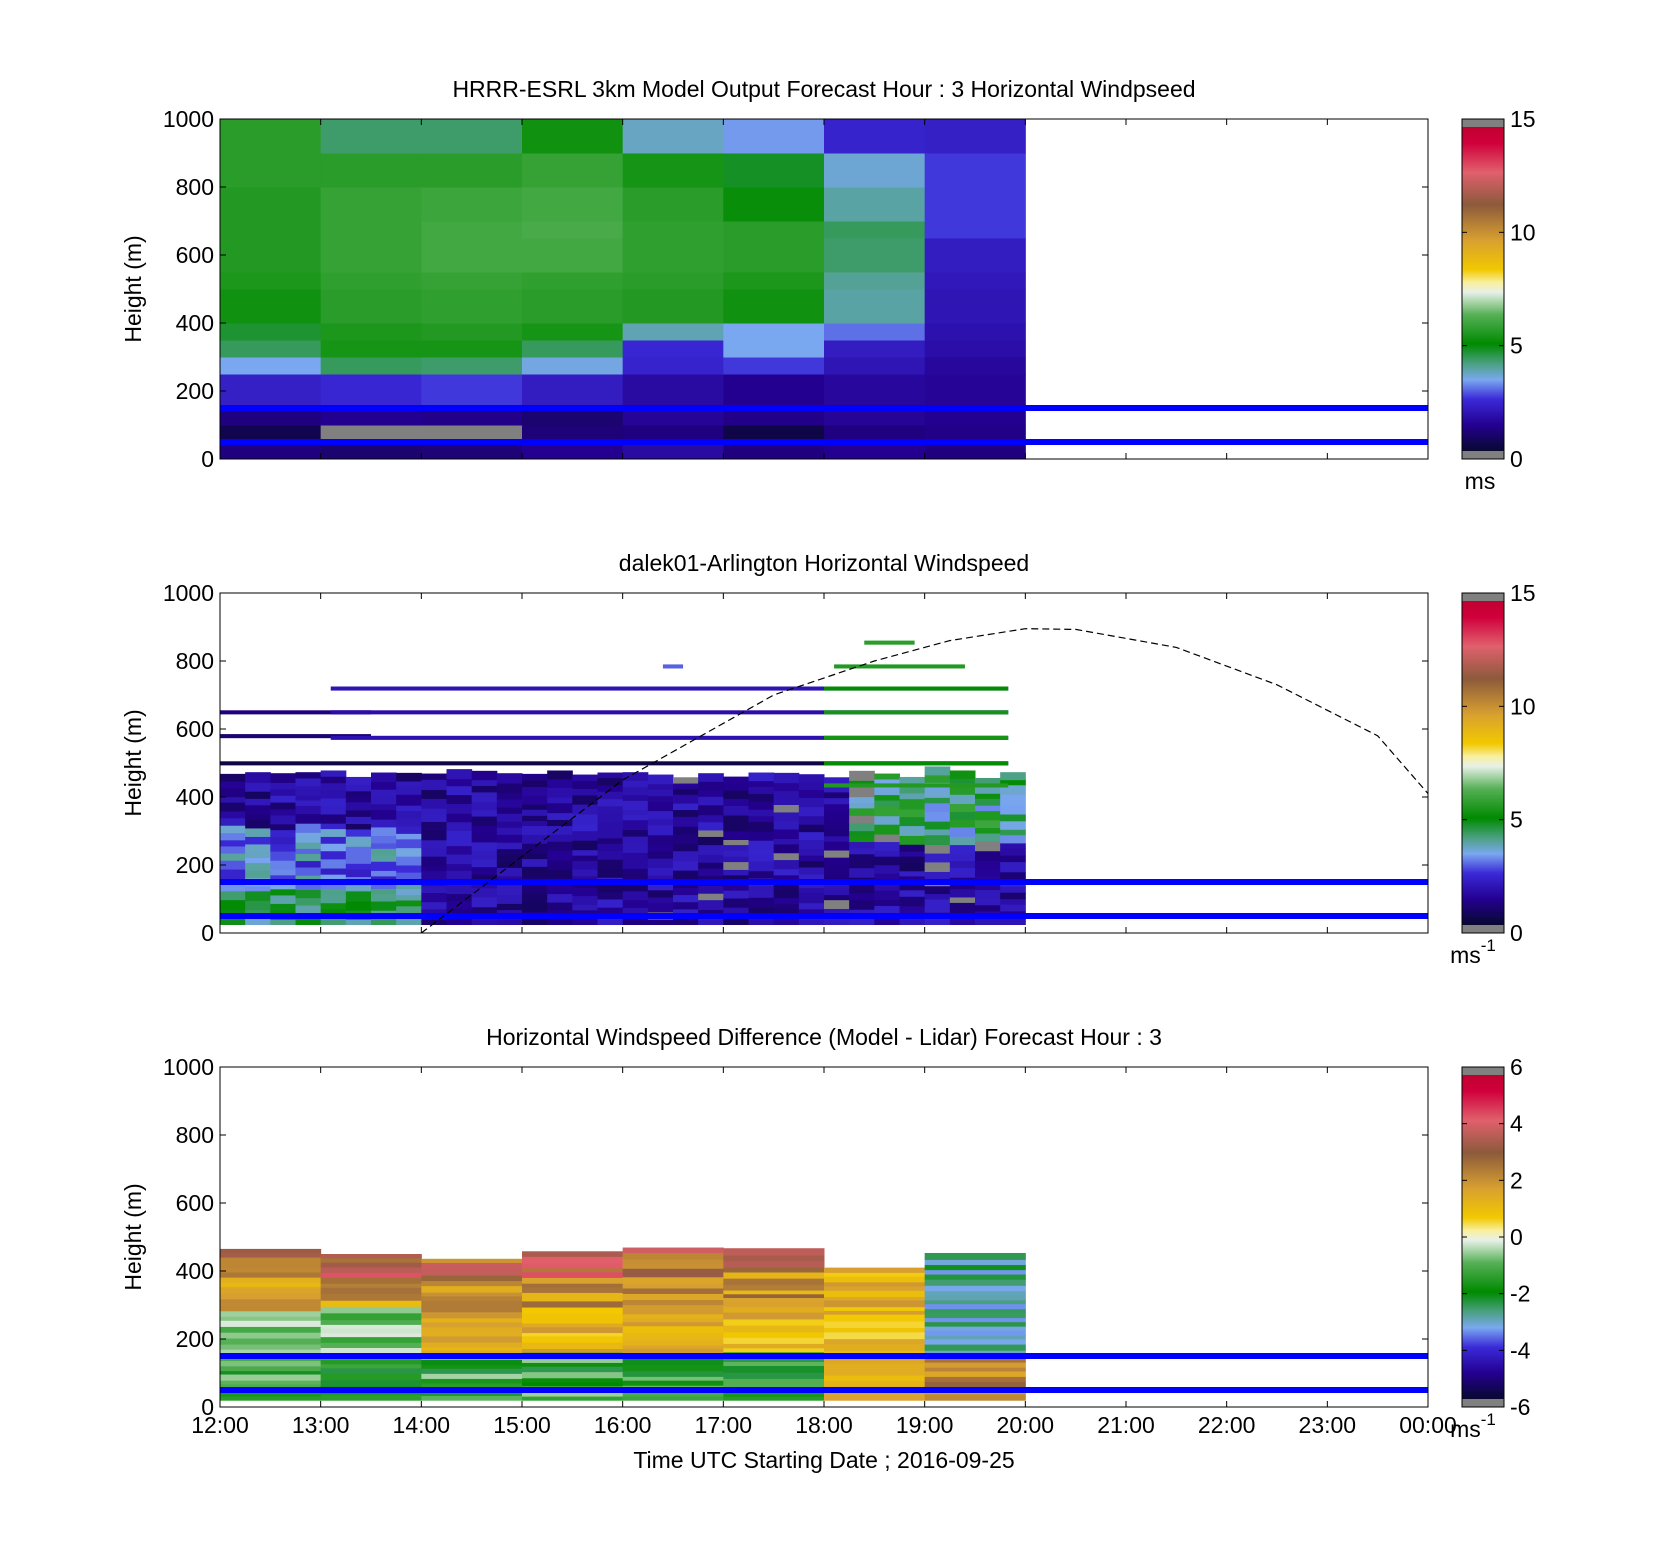  Describe the element at coordinates (133, 1236) in the screenshot. I see `panel-difference-y-label: Height (m)` at that location.